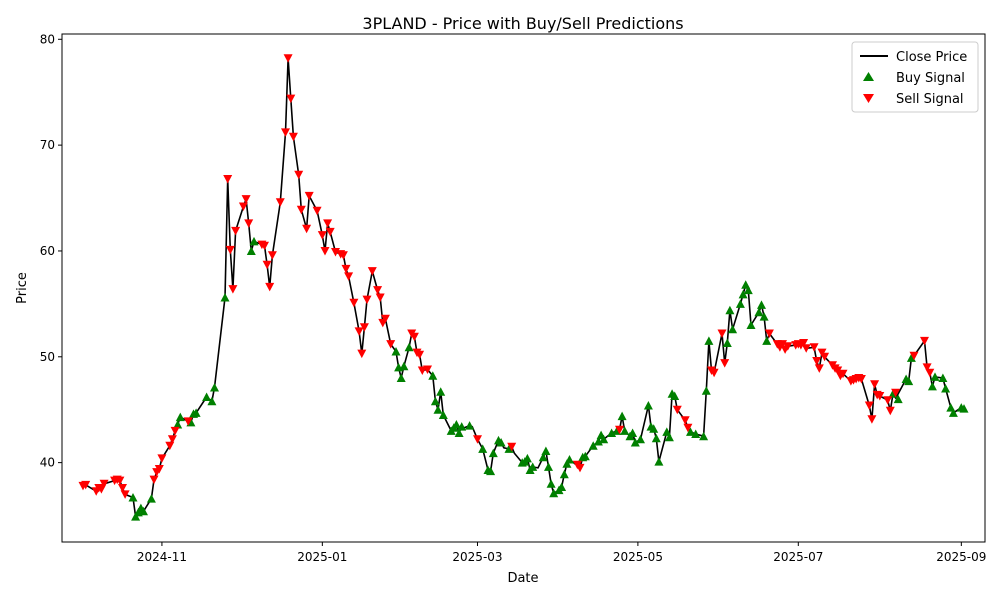 This screenshot has height=600, width=1000. Describe the element at coordinates (47, 145) in the screenshot. I see `y-tick-label: 70` at that location.